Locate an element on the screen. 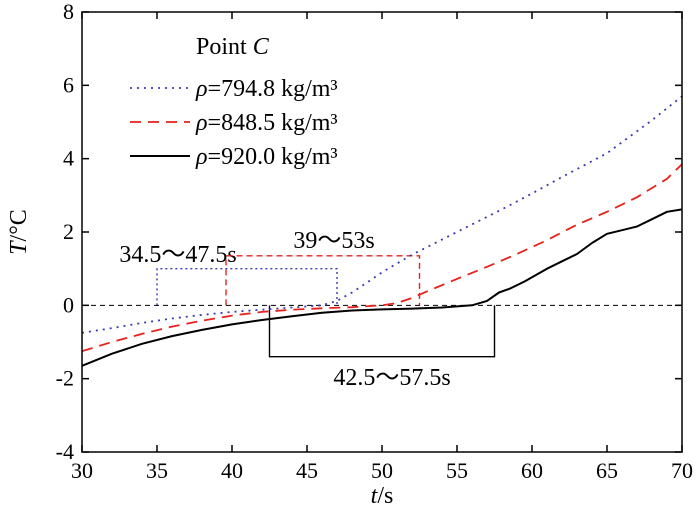 This screenshot has height=512, width=700. x-tick-label: 50 is located at coordinates (382, 470).